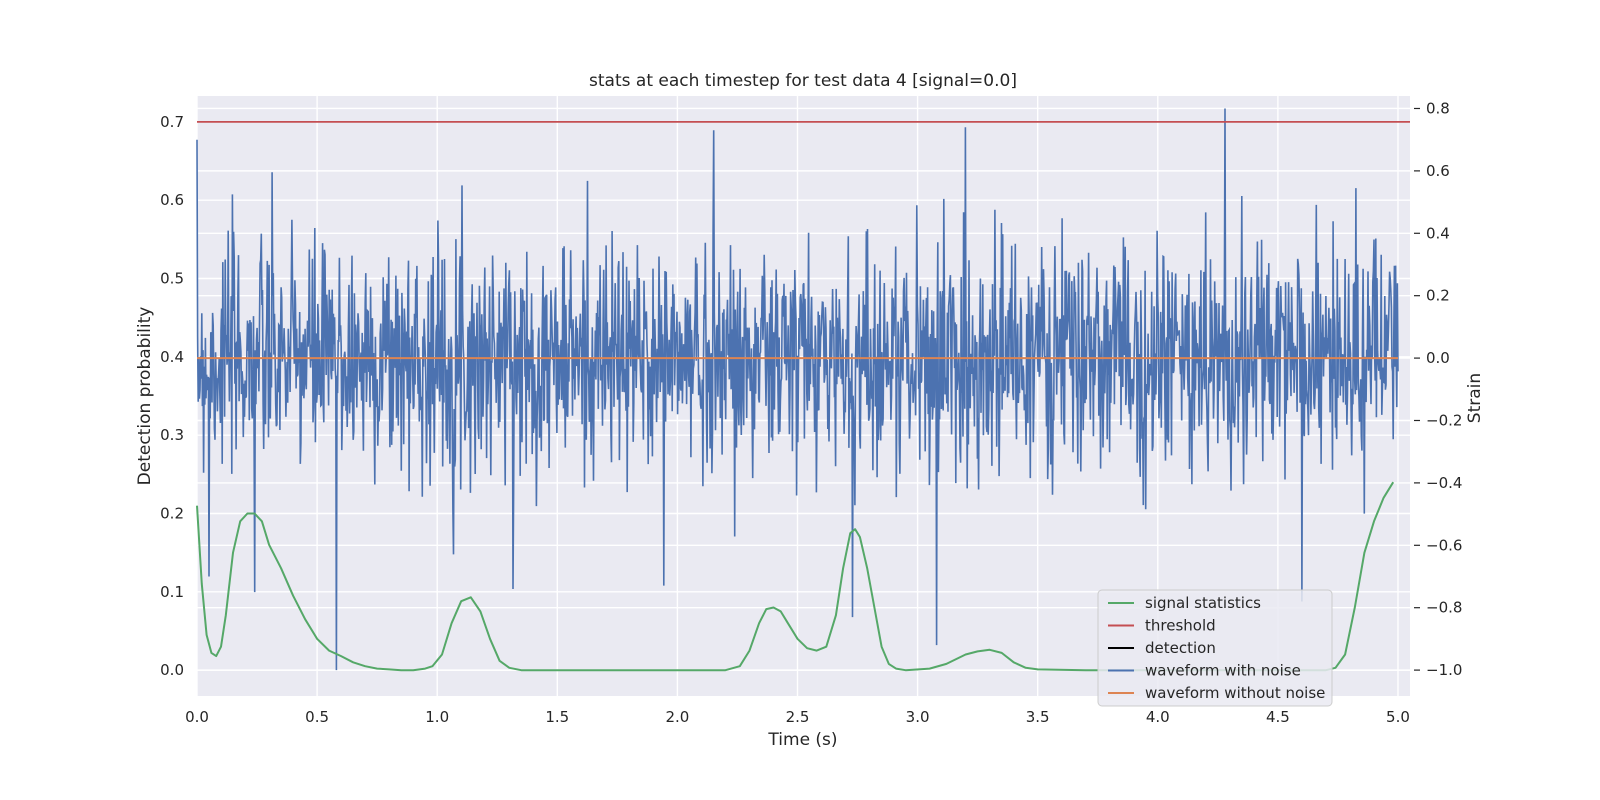 Image resolution: width=1600 pixels, height=800 pixels. I want to click on y2-tick-label: 0.2, so click(1438, 296).